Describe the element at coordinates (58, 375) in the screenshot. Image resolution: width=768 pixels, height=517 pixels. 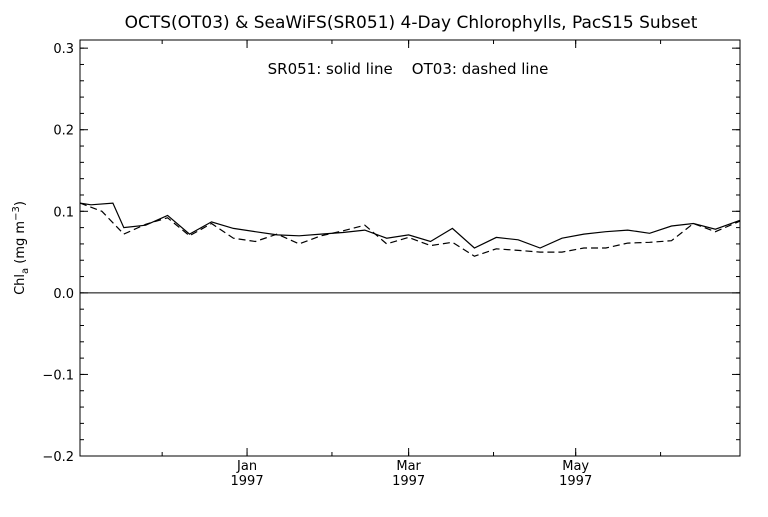
I see `y-tick-label: −0.1` at that location.